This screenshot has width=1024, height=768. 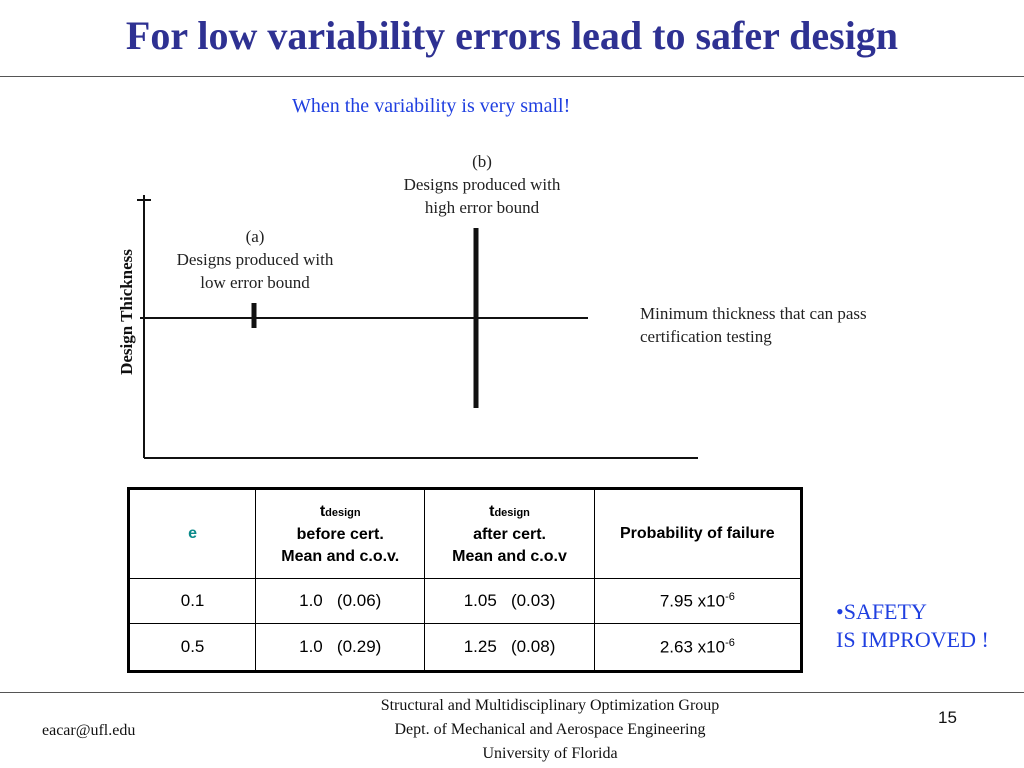 I want to click on safety-line2: IS IMPROVED !, so click(x=912, y=639).